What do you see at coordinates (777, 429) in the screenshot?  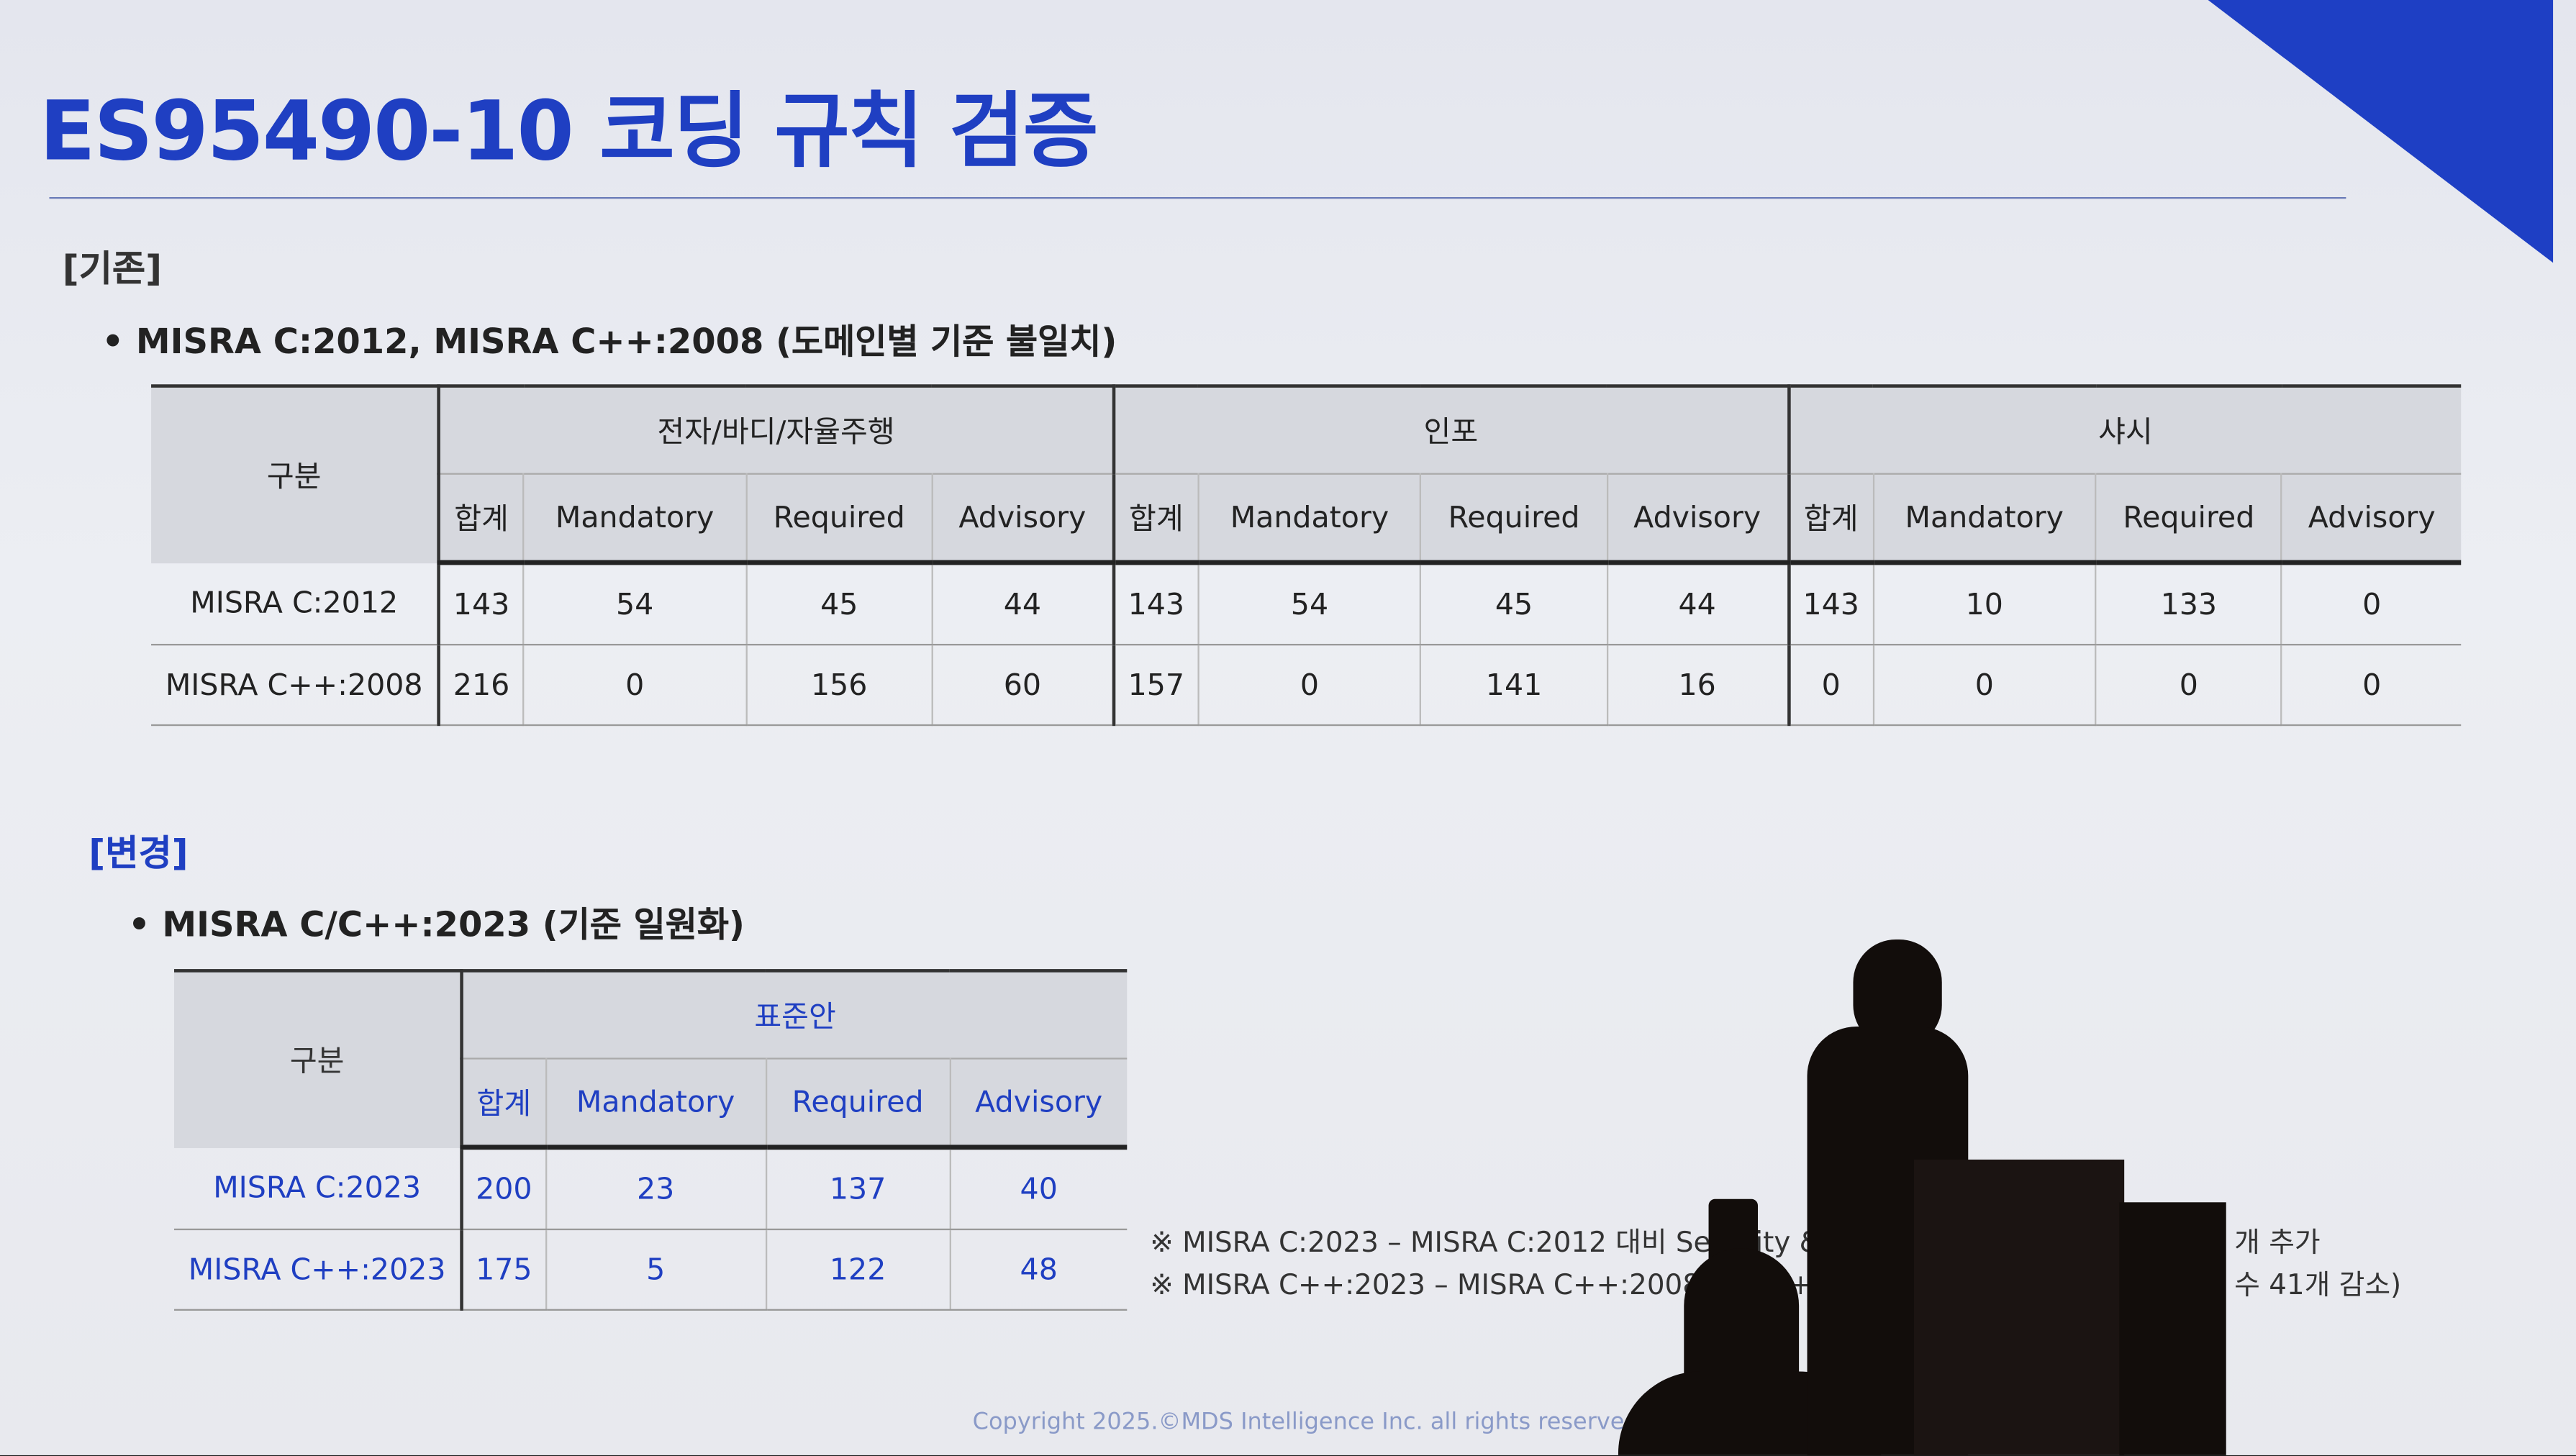 I see `group-header: 전자/바디/자율주행` at bounding box center [777, 429].